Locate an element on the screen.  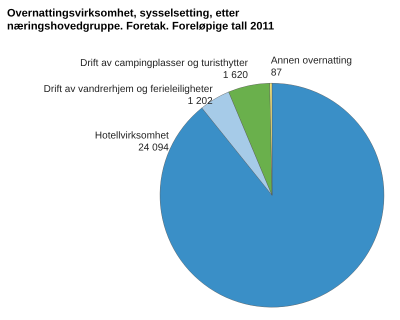
data-label: 1 620 is located at coordinates (235, 76).